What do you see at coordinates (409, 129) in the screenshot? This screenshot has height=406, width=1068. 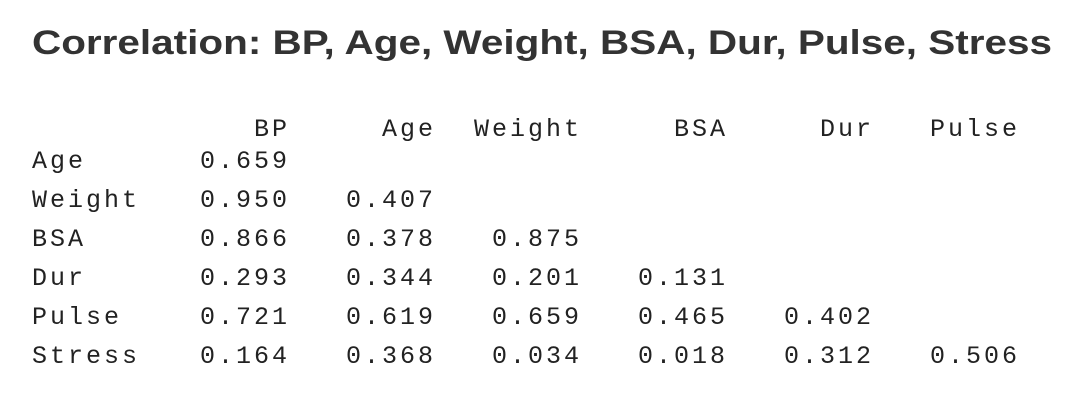 I see `column-header: Age` at bounding box center [409, 129].